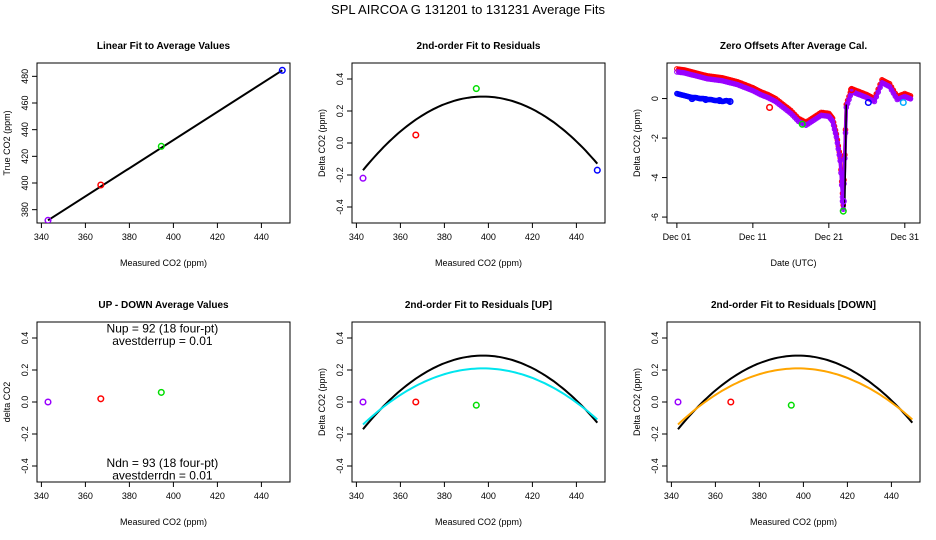 This screenshot has width=936, height=540. I want to click on annotation-text: Nup = 92 (18 four-pt), so click(163, 328).